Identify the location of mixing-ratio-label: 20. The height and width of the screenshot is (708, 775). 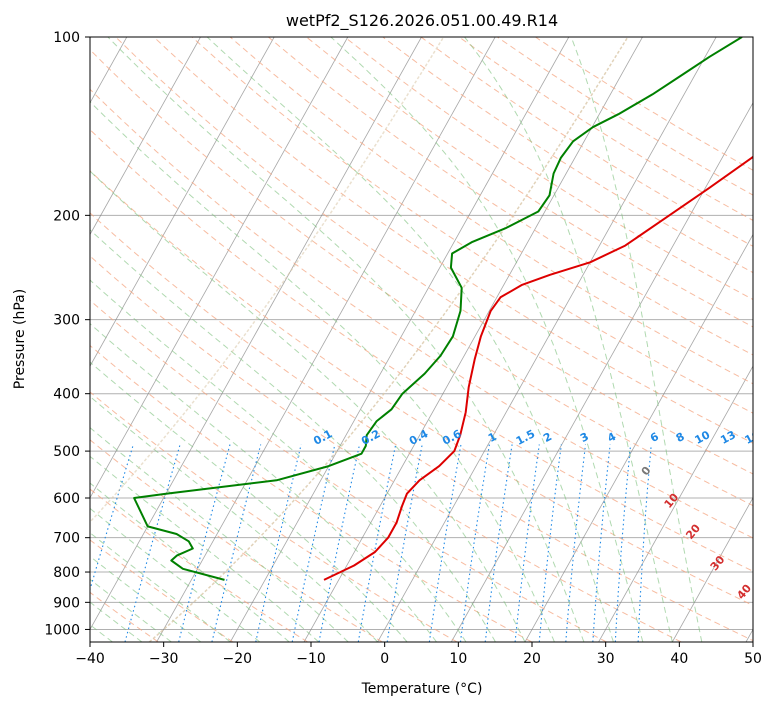
(770, 437).